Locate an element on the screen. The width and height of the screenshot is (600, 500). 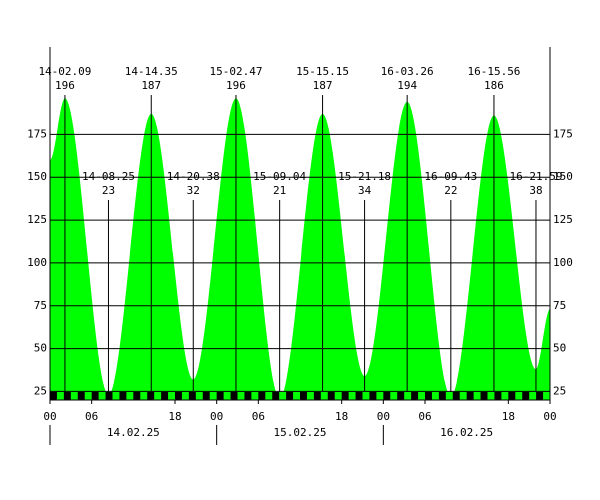
y-tick-label-right: 75 is located at coordinates (559, 305).